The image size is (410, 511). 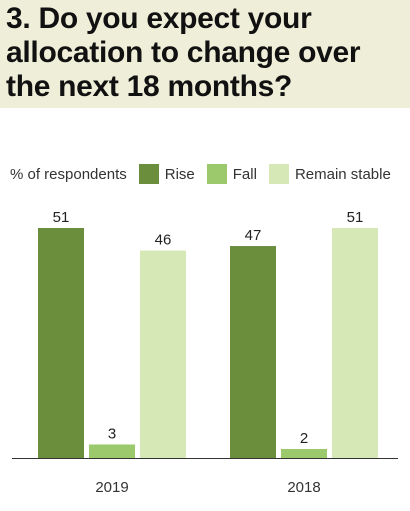 I want to click on bar-rise-2019, so click(x=61, y=343).